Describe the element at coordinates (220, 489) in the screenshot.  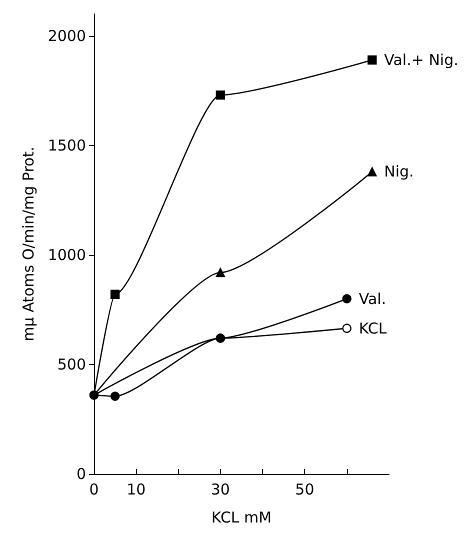
I see `x-tick-label: 30` at that location.